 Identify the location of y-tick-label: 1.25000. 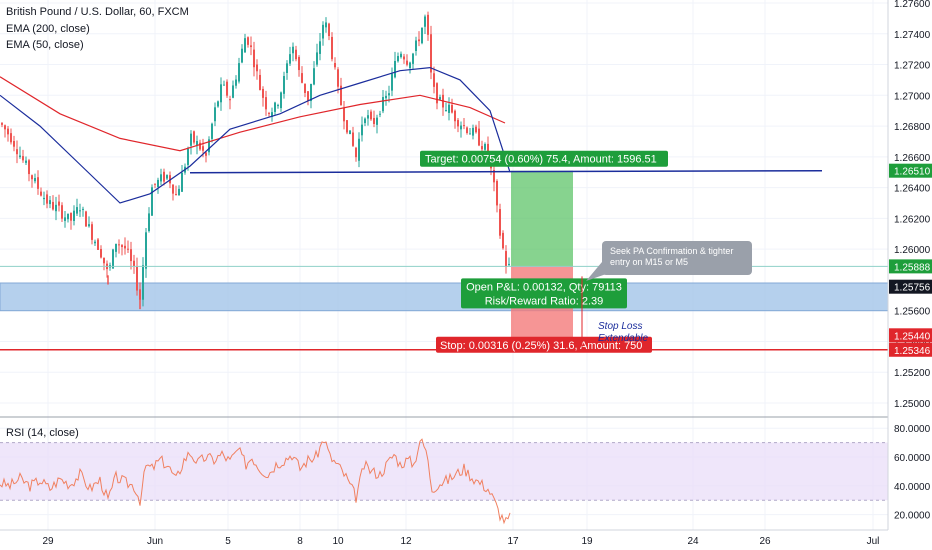
(912, 404).